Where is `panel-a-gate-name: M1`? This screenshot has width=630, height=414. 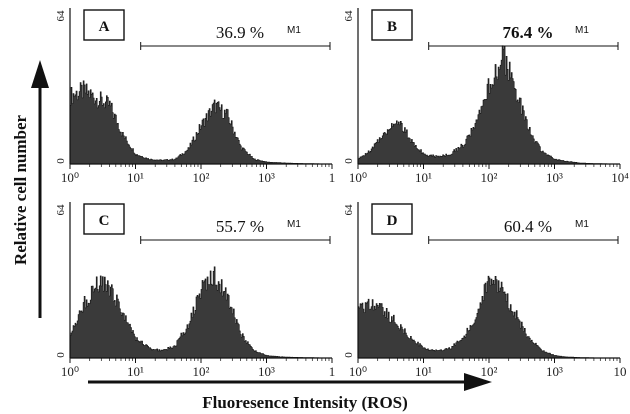
panel-a-gate-name: M1 is located at coordinates (294, 30).